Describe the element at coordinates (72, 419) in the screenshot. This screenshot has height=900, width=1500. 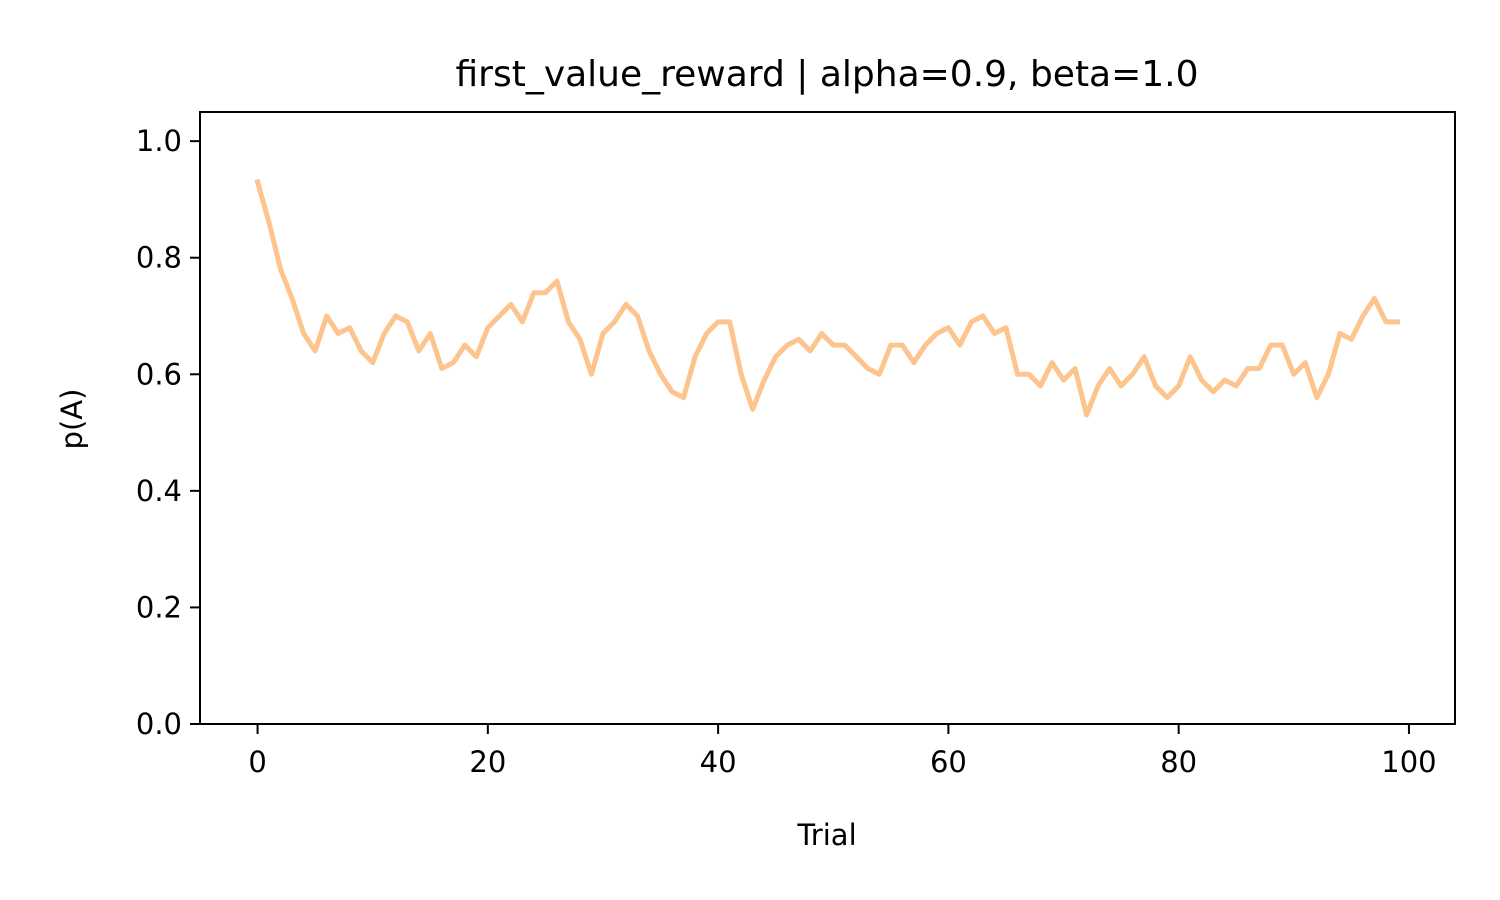
I see `y-axis-label: p(A)` at that location.